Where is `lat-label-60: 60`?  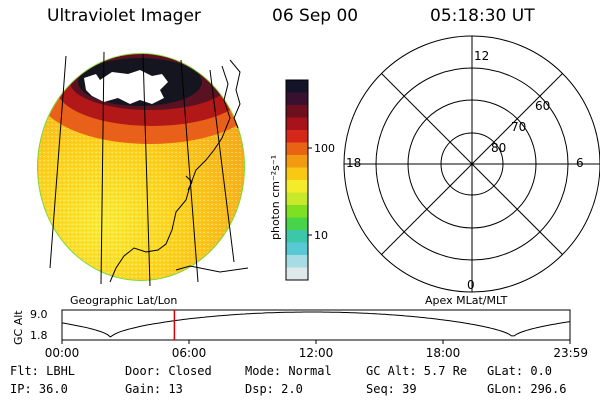 lat-label-60: 60 is located at coordinates (542, 106).